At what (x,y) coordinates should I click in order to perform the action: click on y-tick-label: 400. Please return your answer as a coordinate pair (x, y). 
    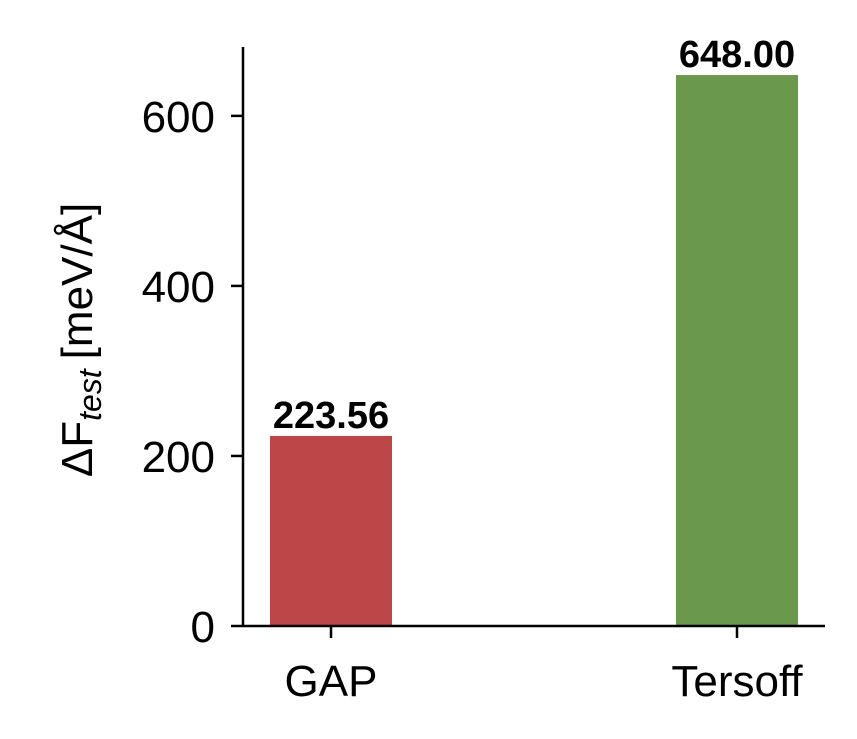
    Looking at the image, I should click on (178, 287).